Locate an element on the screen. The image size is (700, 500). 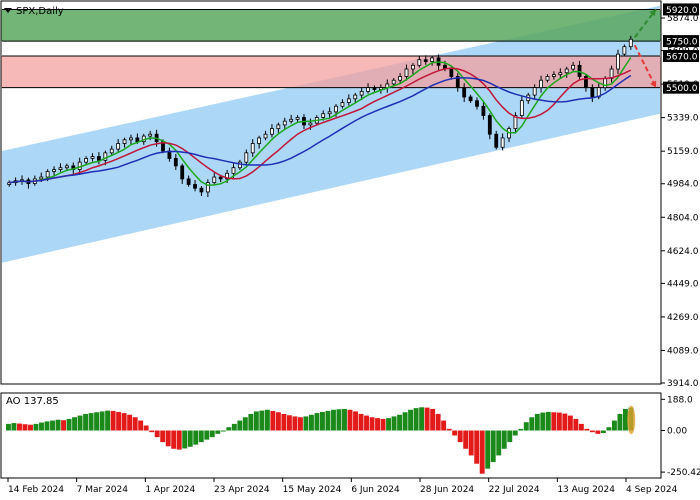
y-tick-label: 5159.0 is located at coordinates (683, 152).